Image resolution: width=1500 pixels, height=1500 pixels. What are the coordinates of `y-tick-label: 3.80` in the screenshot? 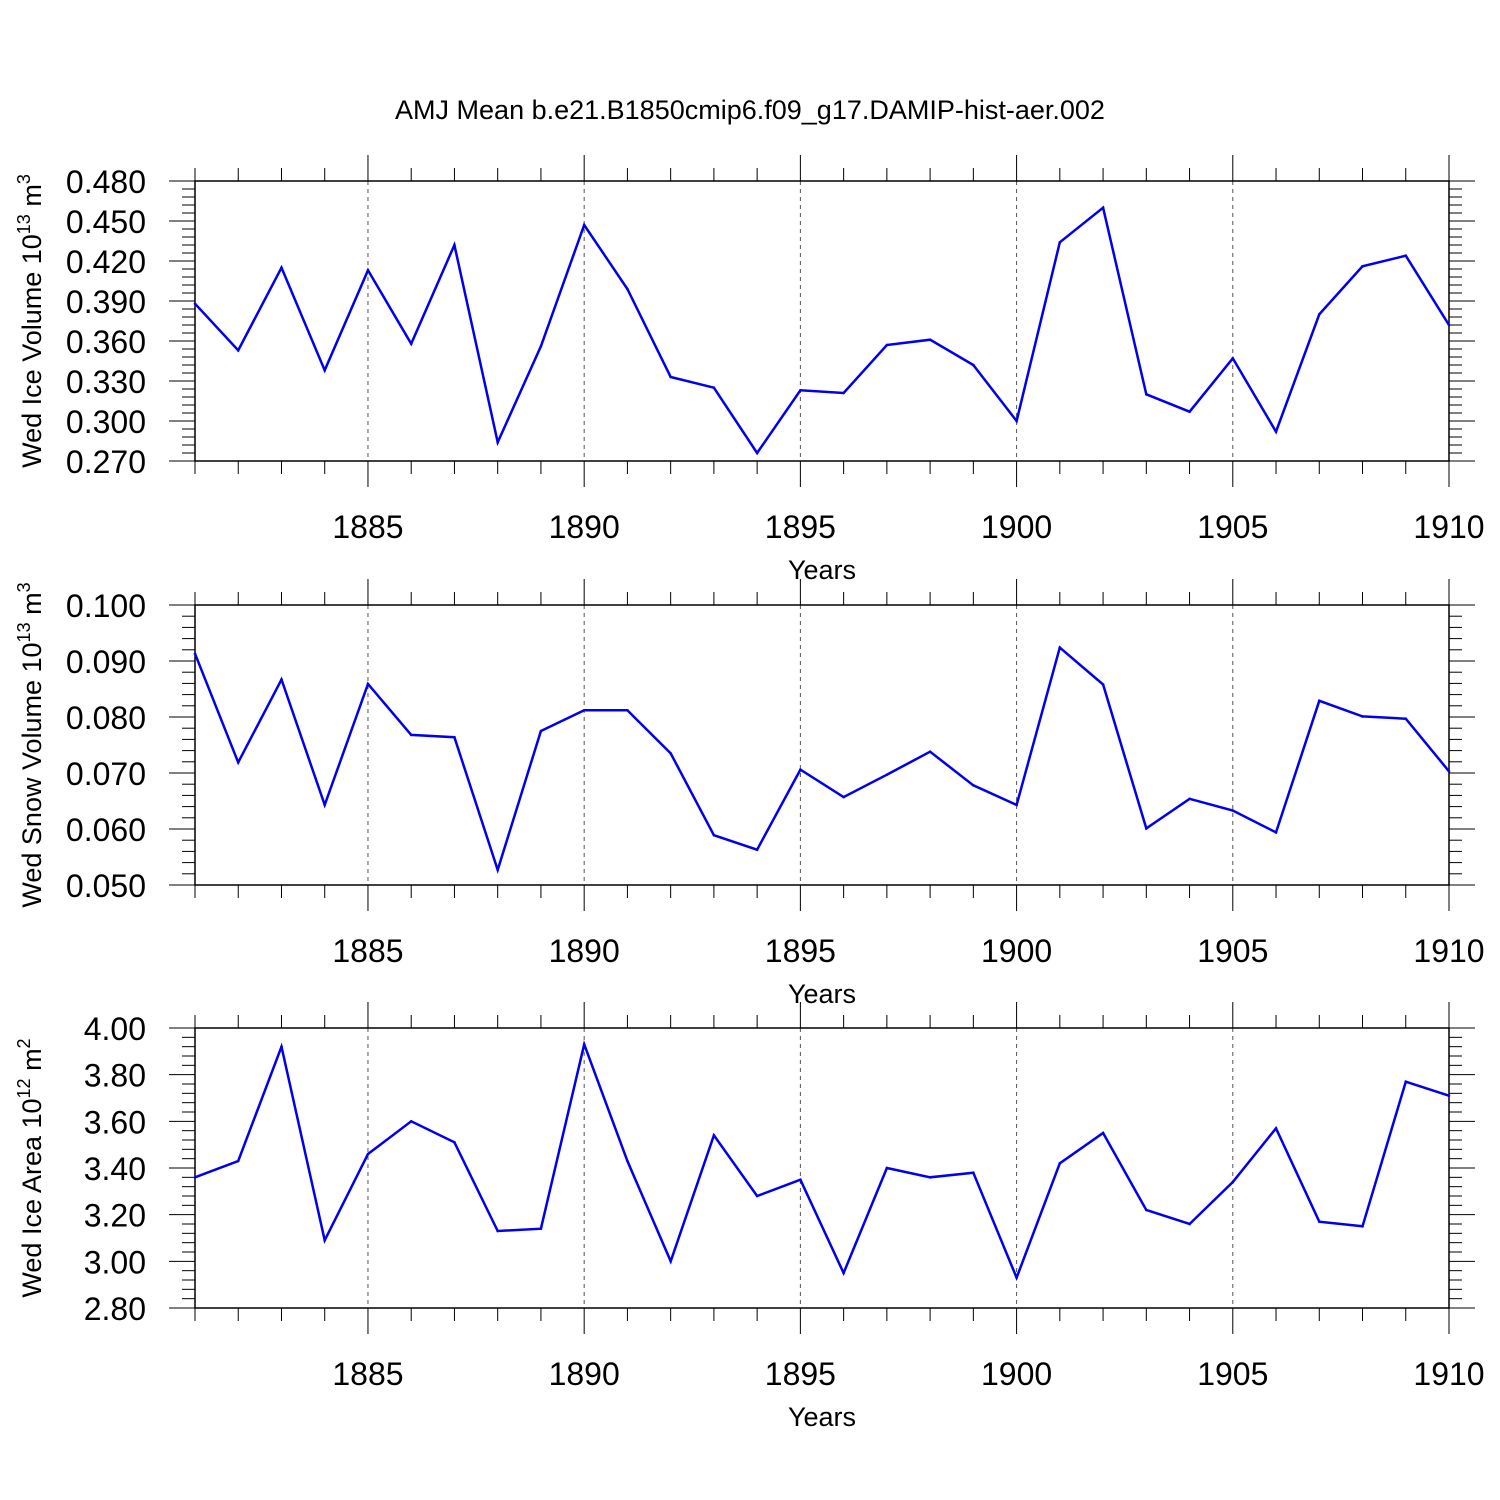 It's located at (115, 1076).